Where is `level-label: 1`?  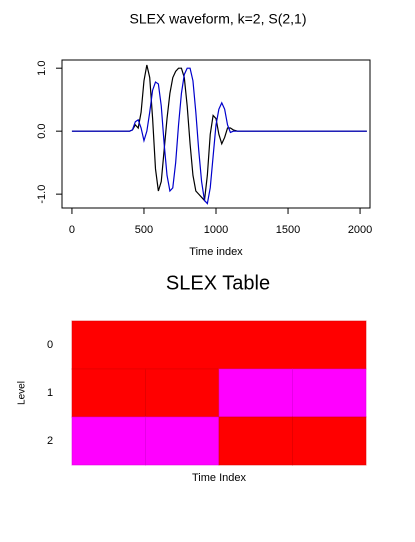 level-label: 1 is located at coordinates (50, 393).